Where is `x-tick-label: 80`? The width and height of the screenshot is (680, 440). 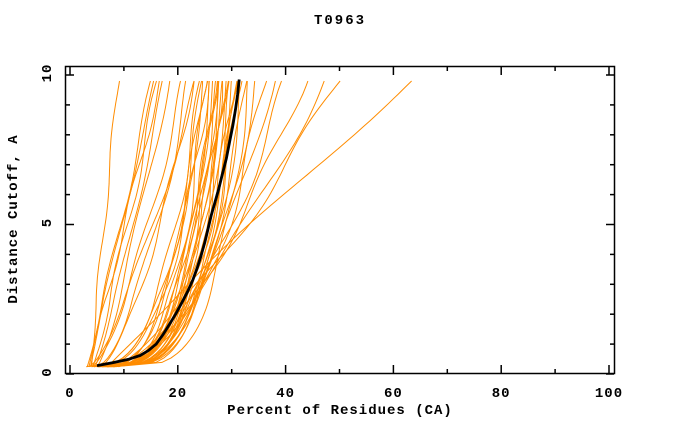 x-tick-label: 80 is located at coordinates (501, 394).